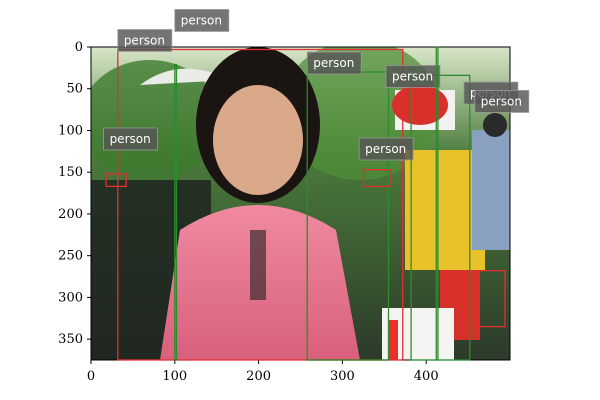 Image resolution: width=600 pixels, height=400 pixels. I want to click on x-tick-label: 300, so click(342, 376).